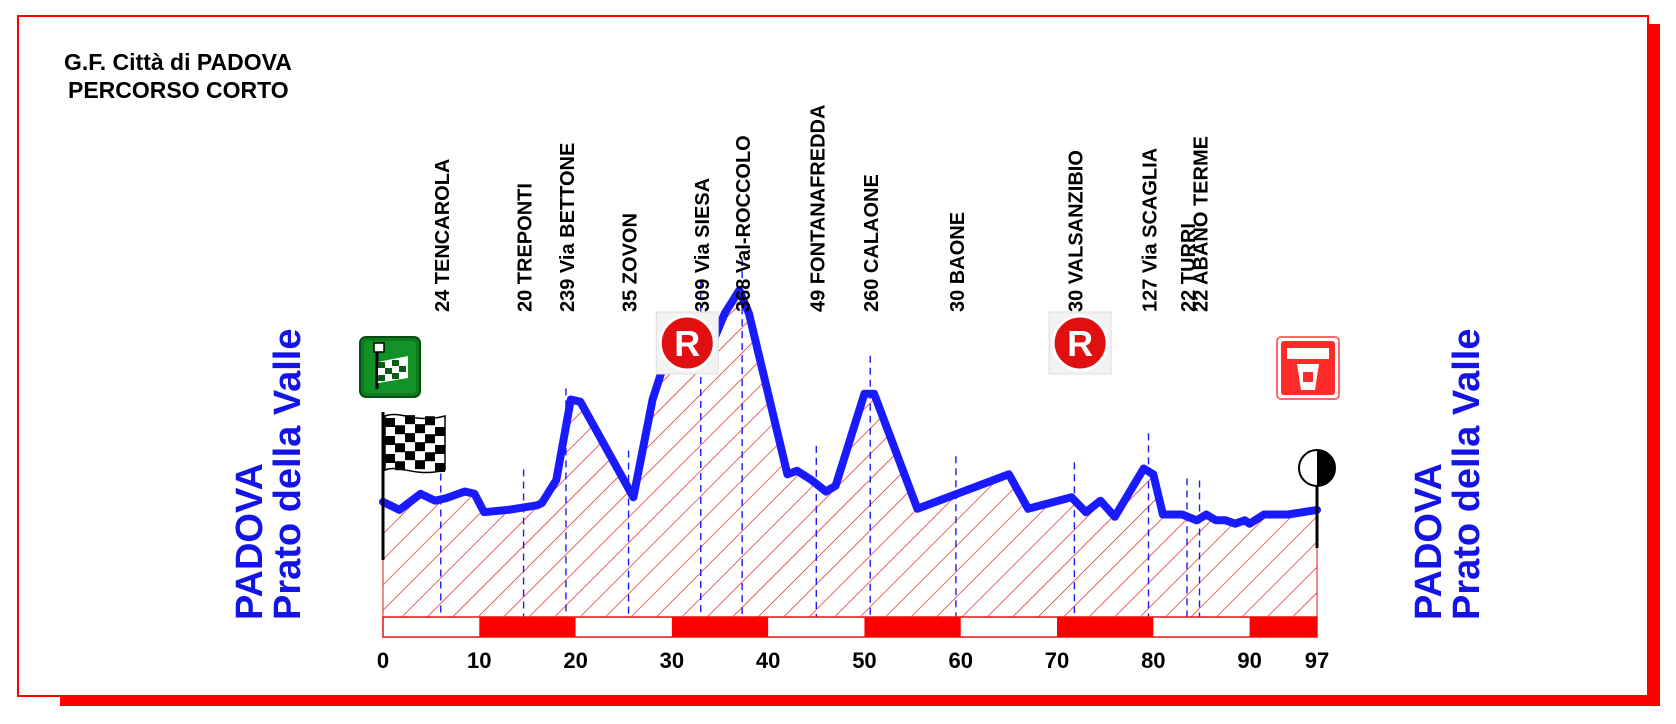  What do you see at coordinates (1153, 660) in the screenshot?
I see `km-tick-label: 80` at bounding box center [1153, 660].